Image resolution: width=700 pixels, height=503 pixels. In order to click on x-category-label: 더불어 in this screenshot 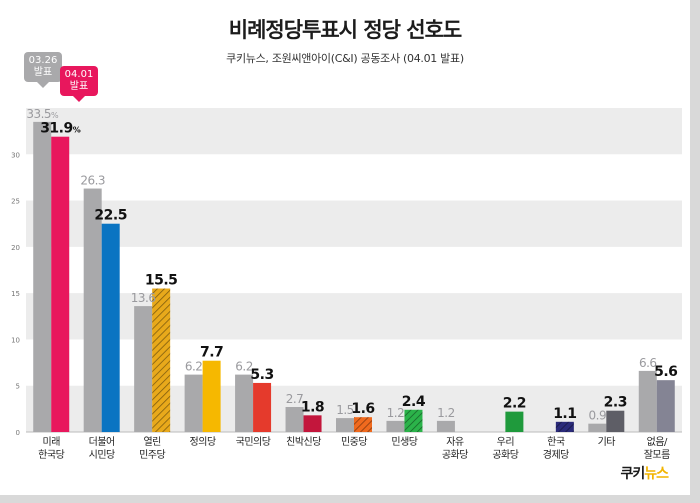, I will do `click(102, 442)`.